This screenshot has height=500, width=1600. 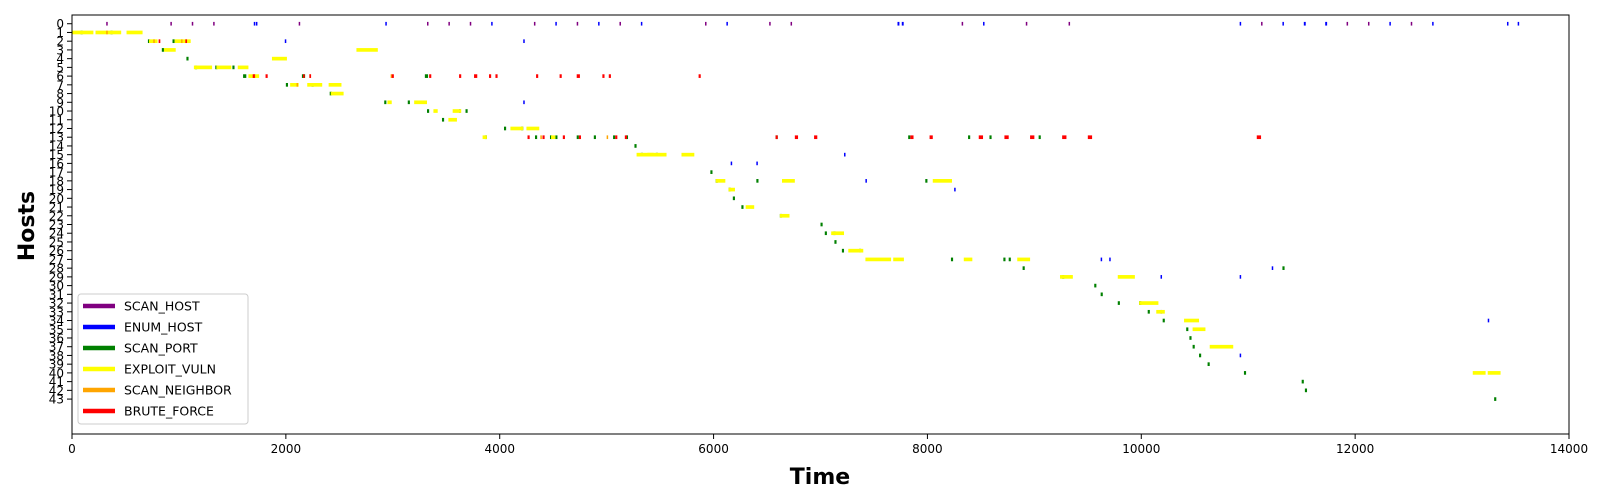 I want to click on y-tick-label: 13, so click(x=56, y=138).